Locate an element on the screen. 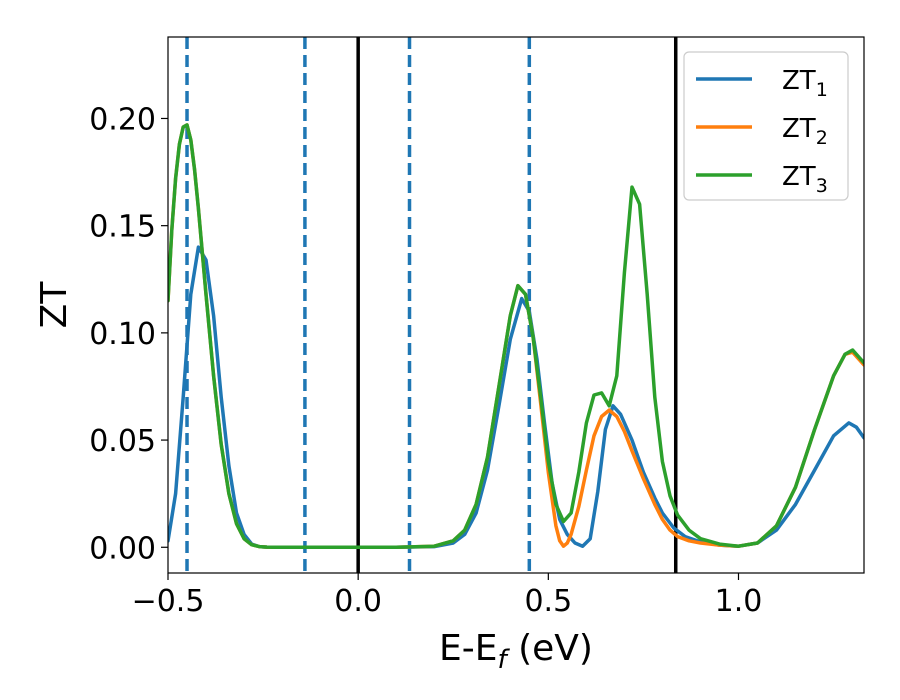 The width and height of the screenshot is (900, 700). legend-label: ZT3 is located at coordinates (805, 179).